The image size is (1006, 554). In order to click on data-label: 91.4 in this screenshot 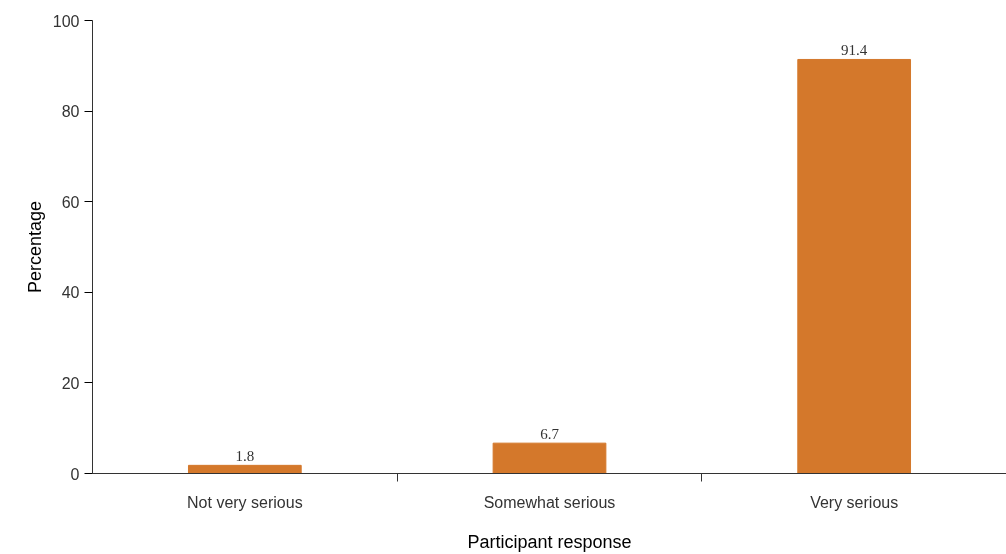, I will do `click(854, 50)`.